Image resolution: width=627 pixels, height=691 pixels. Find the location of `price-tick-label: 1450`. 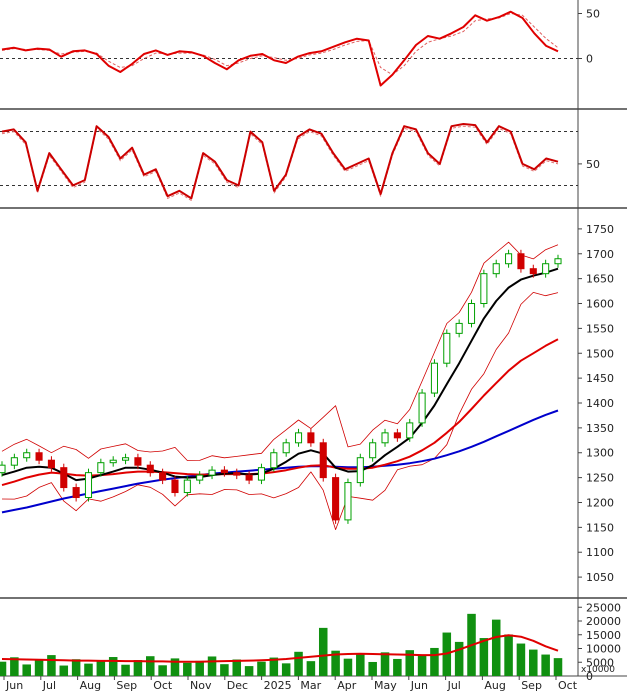

price-tick-label: 1450 is located at coordinates (600, 378).